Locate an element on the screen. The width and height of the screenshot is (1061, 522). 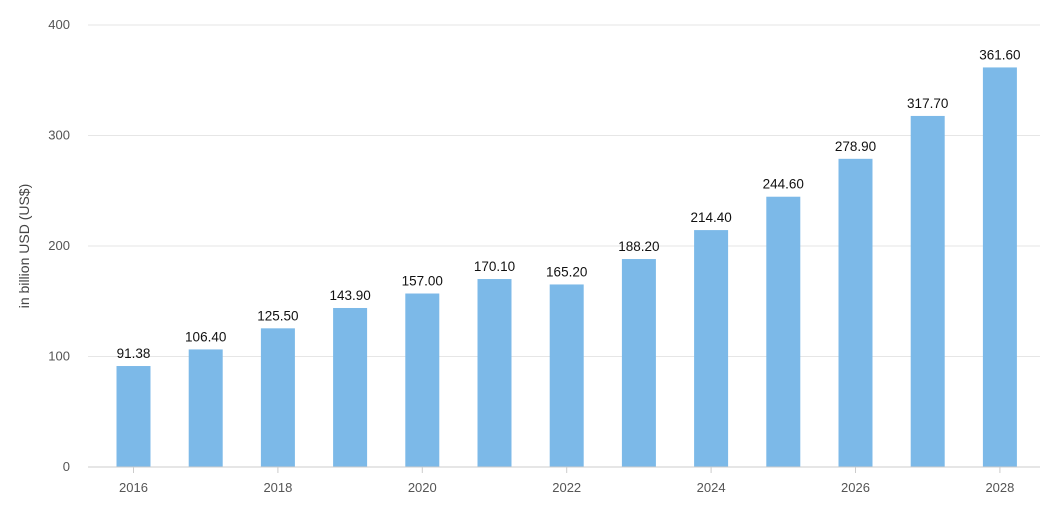
bar-2019 is located at coordinates (350, 387).